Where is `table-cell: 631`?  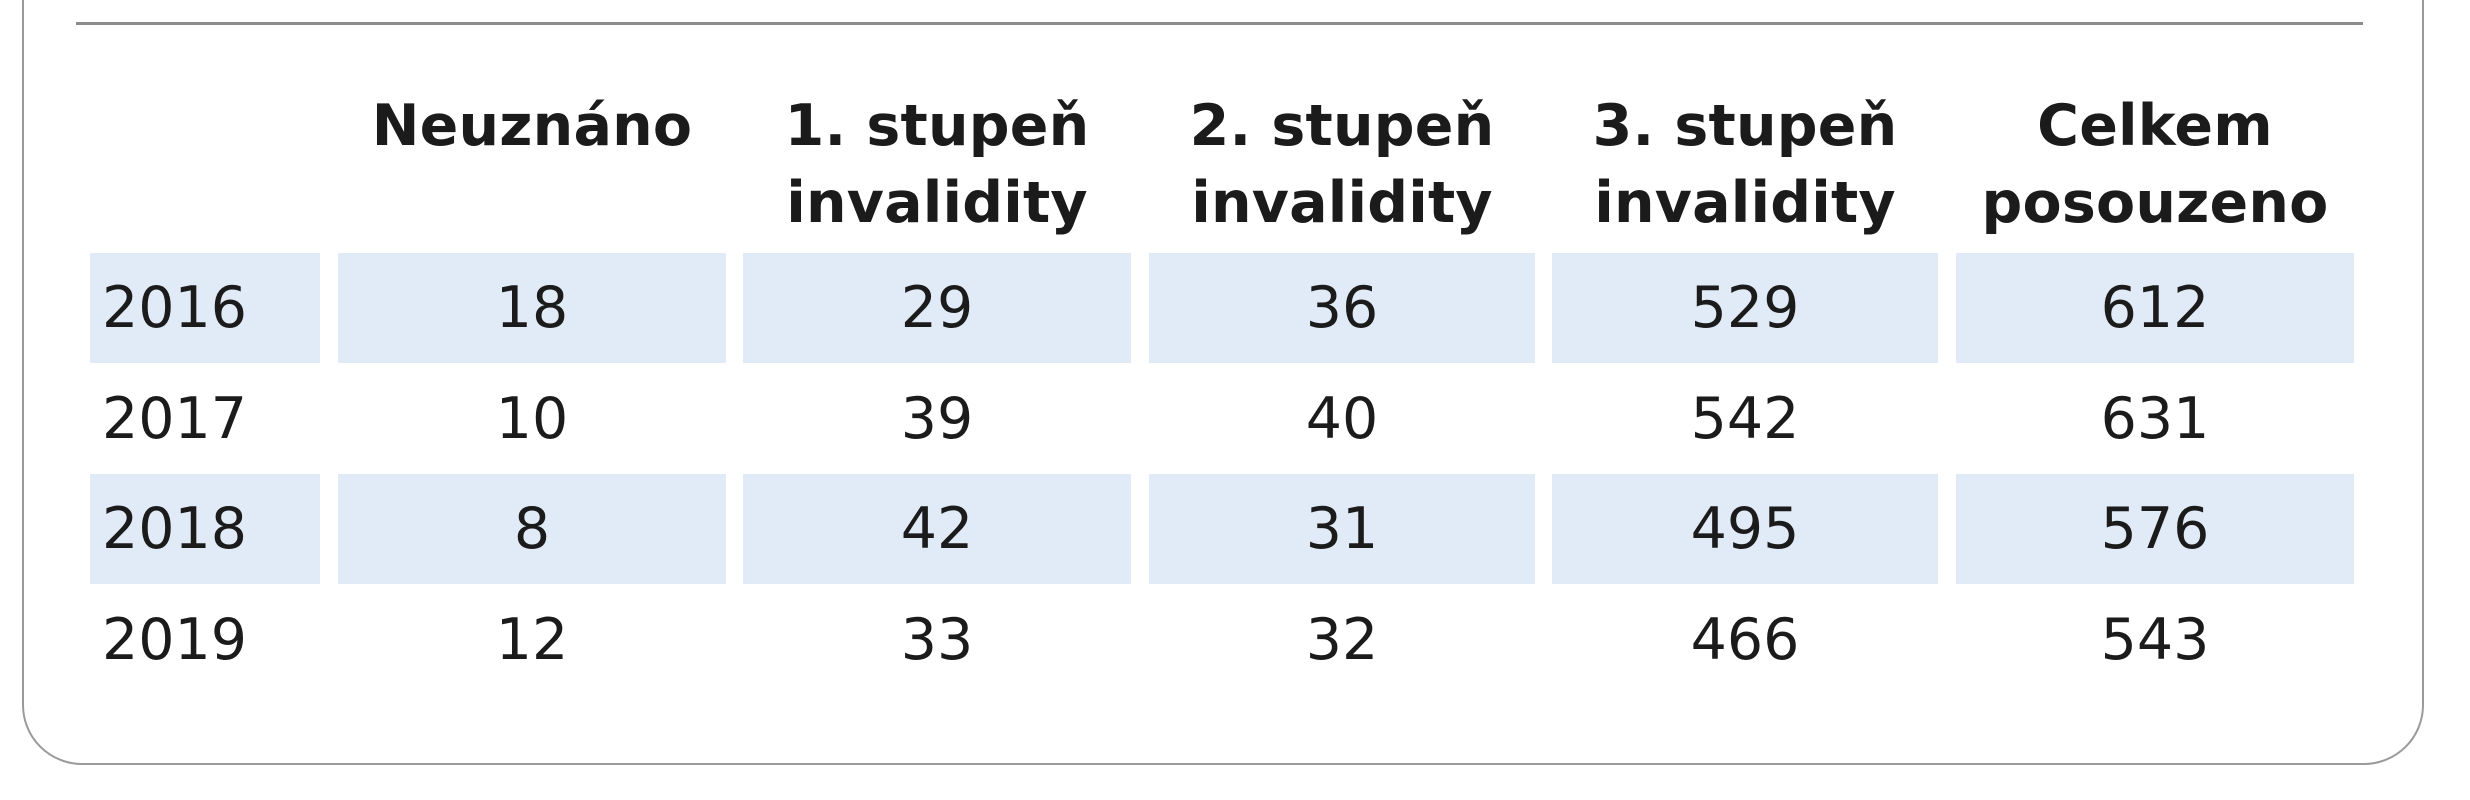
table-cell: 631 is located at coordinates (2155, 418).